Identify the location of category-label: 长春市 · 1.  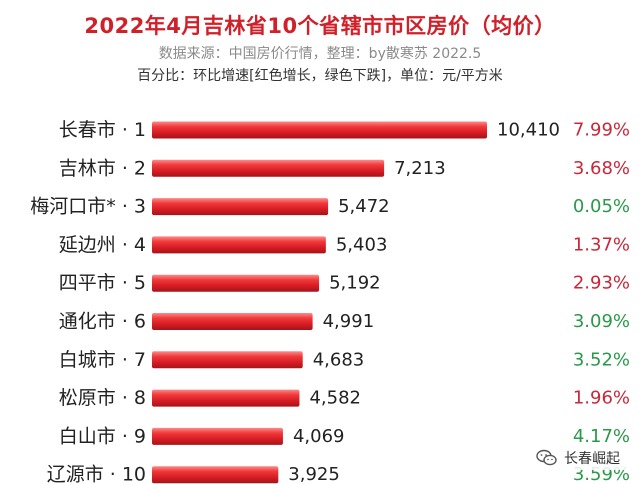
(102, 130).